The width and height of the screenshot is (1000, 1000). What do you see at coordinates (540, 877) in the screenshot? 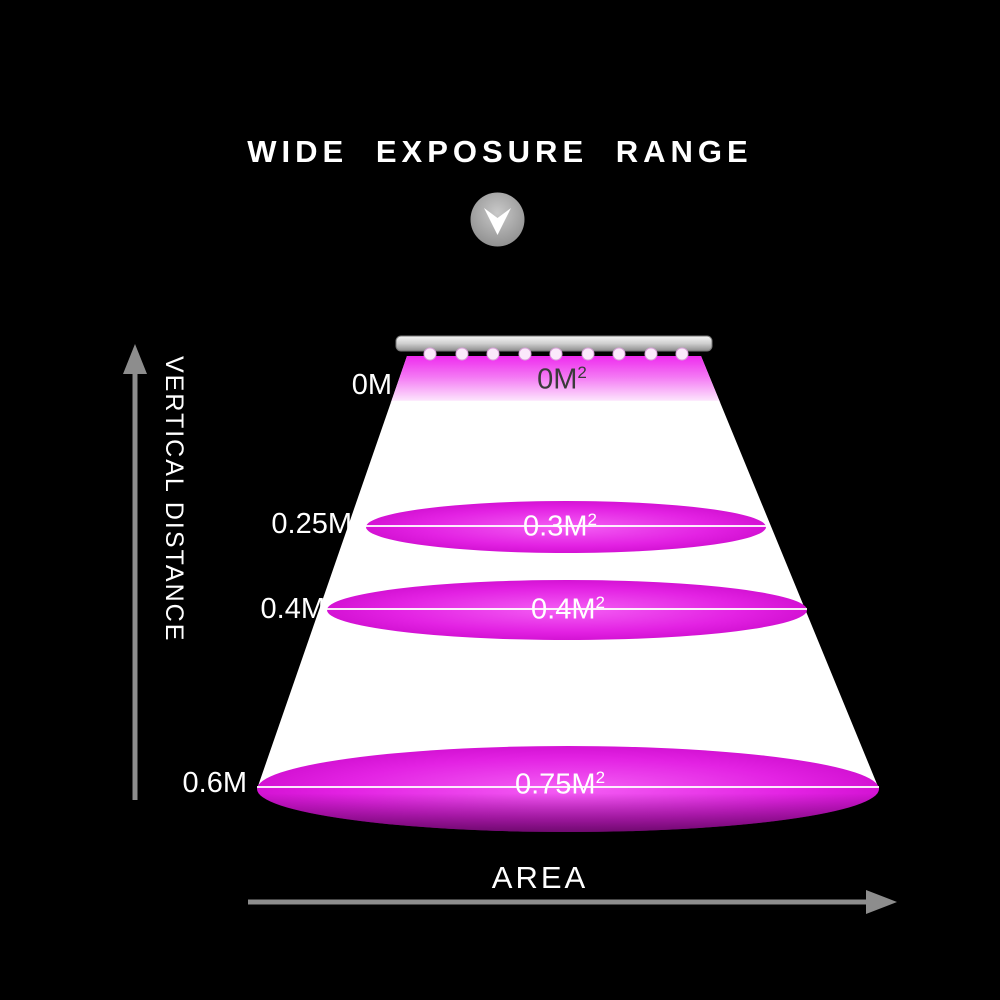
I see `horizontal-axis-label: AREA` at bounding box center [540, 877].